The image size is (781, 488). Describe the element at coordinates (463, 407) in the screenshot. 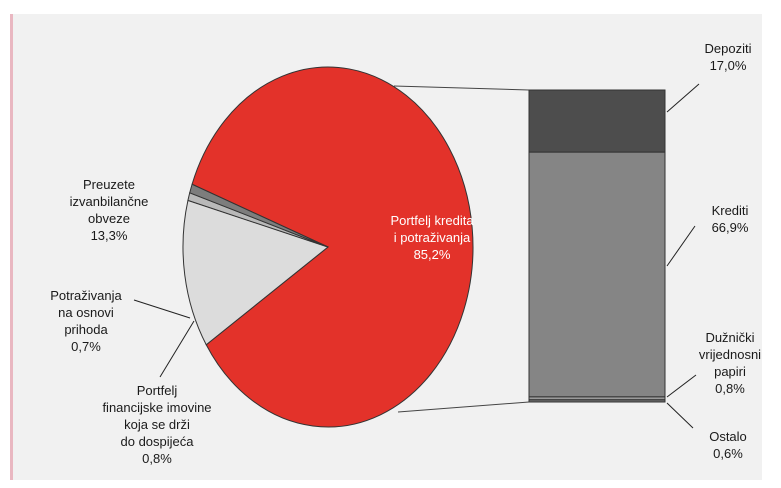

I see `connector-bottom` at that location.